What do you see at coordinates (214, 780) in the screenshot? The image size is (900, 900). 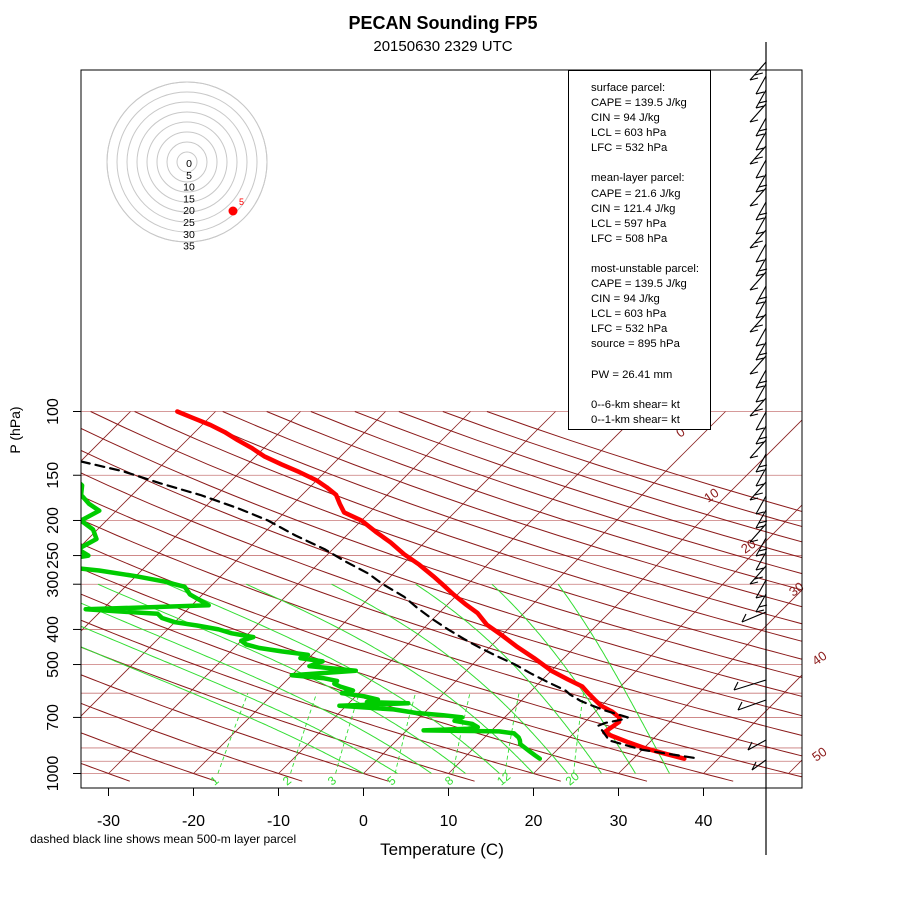 I see `mixing-ratio-label: 1` at bounding box center [214, 780].